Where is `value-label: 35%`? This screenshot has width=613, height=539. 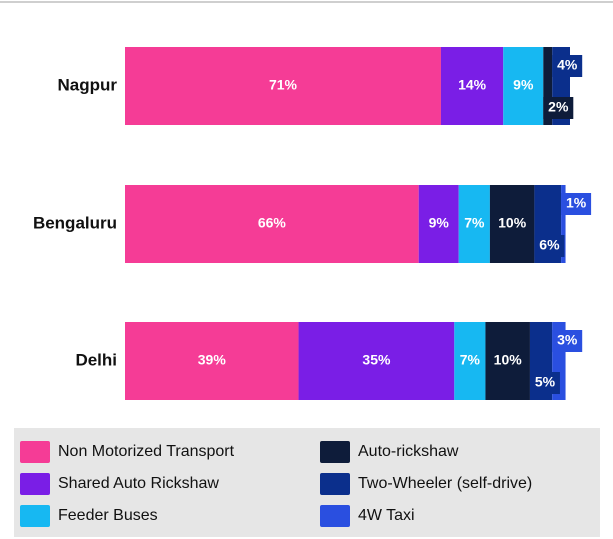
value-label: 35% is located at coordinates (376, 360).